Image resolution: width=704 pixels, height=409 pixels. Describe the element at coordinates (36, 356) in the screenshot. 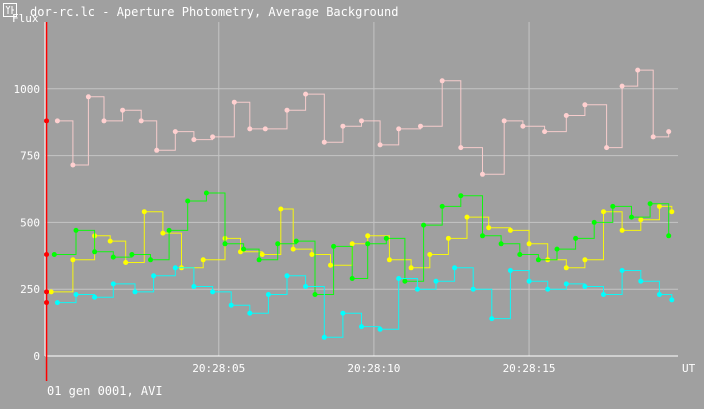

I see `y-tick-label: 0` at that location.